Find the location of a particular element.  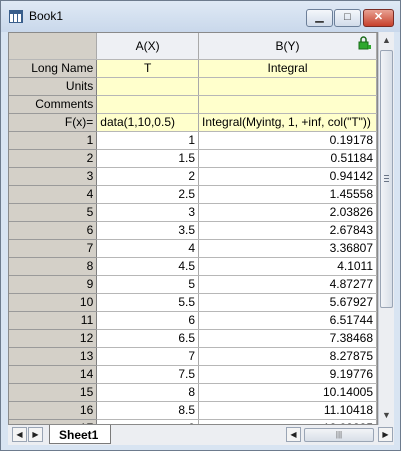

table-row: 12 6.5 7.38468 is located at coordinates (193, 338).